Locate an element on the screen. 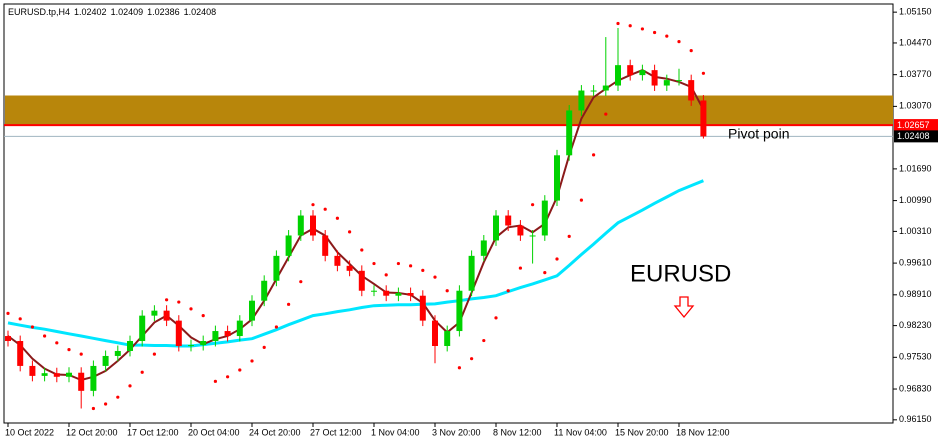 The width and height of the screenshot is (940, 442). x-tick-label: 18 Nov 12:00 is located at coordinates (703, 432).